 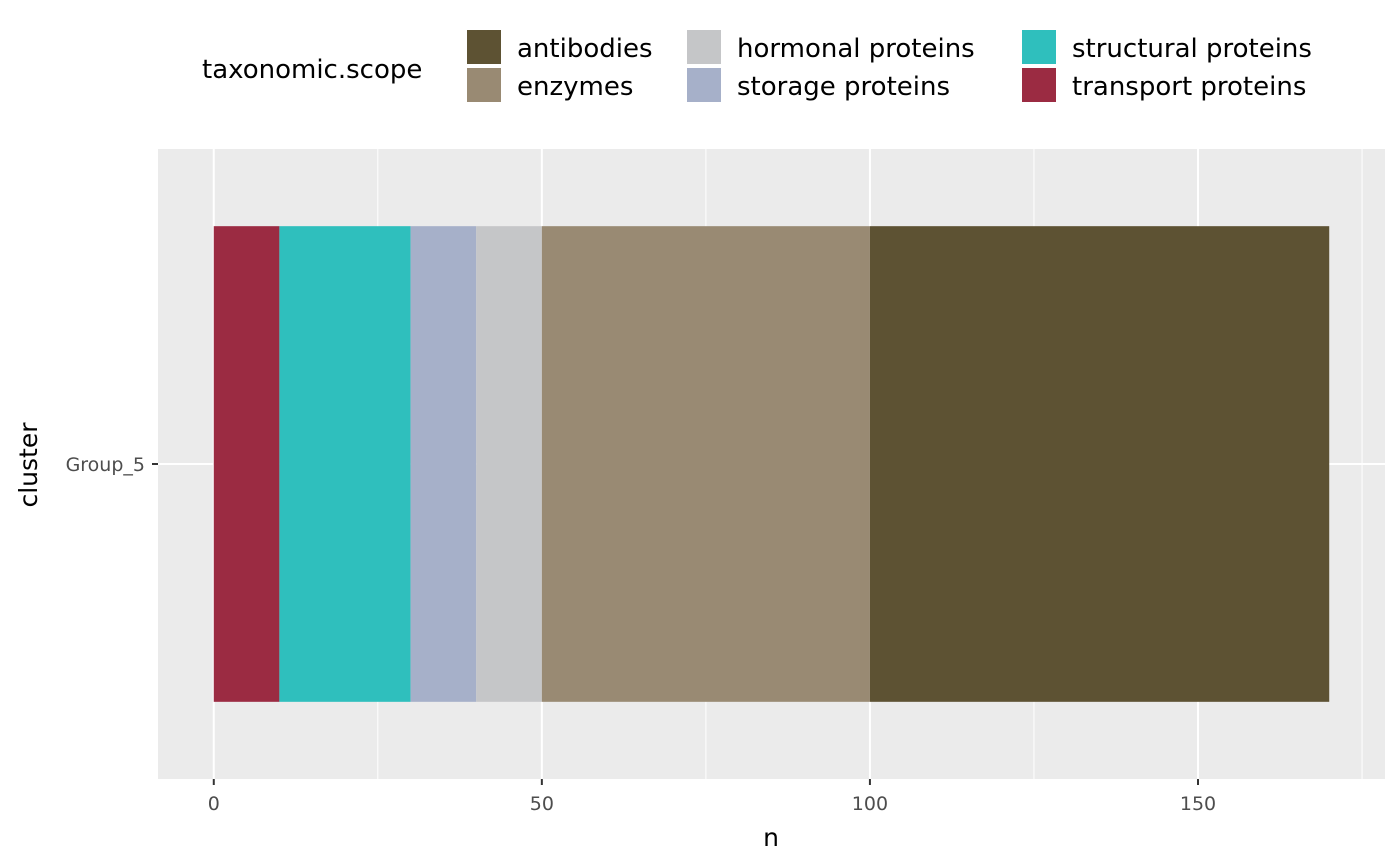 What do you see at coordinates (575, 87) in the screenshot?
I see `legend-label: enzymes` at bounding box center [575, 87].